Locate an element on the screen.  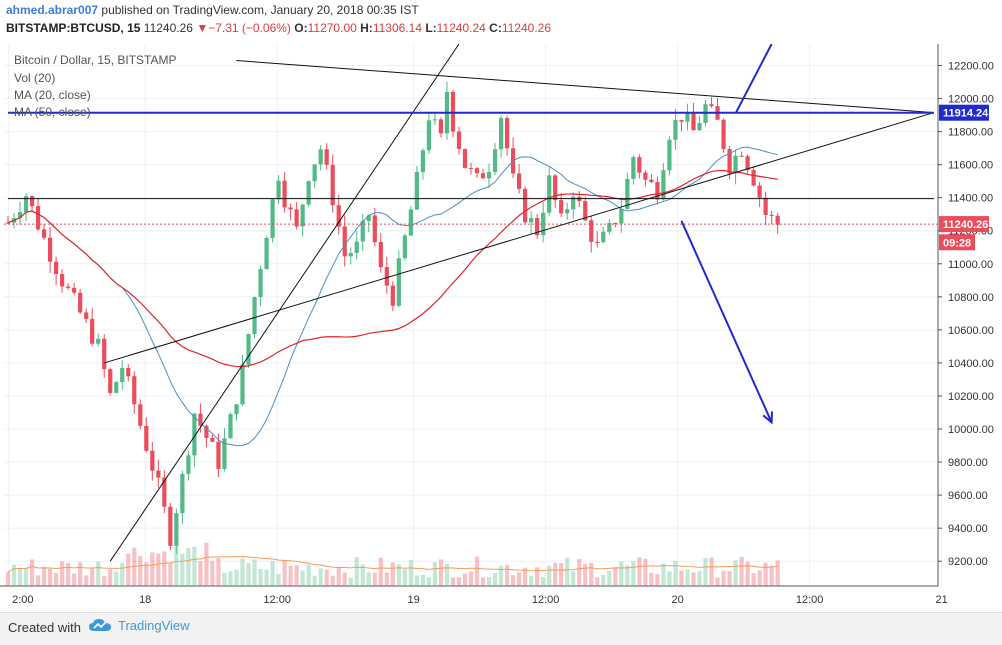
y-tick-label: 10200.00 is located at coordinates (971, 397).